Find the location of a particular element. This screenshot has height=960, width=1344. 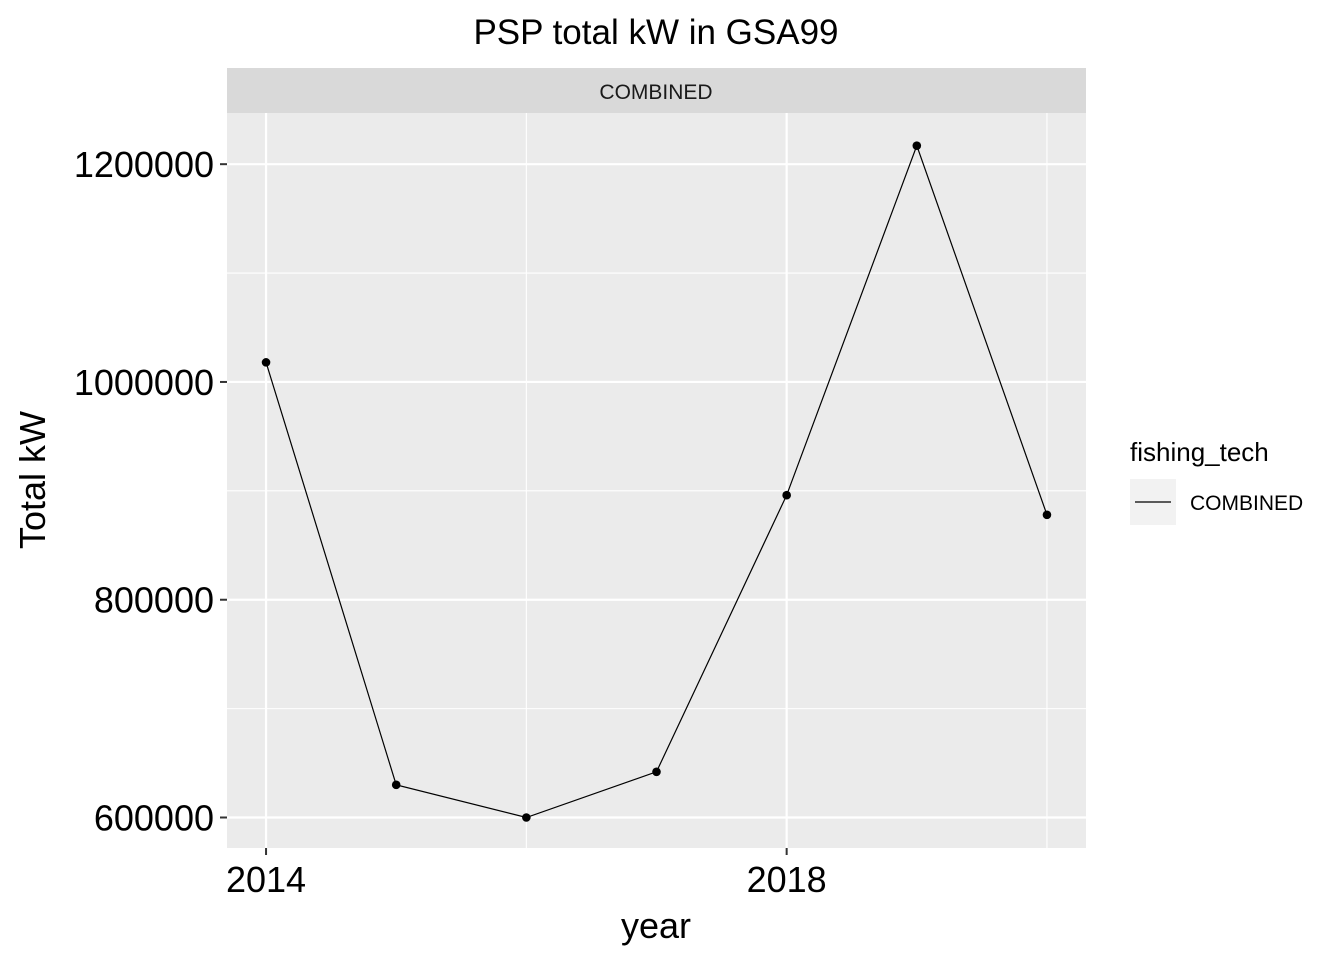

facet-strip is located at coordinates (656, 90).